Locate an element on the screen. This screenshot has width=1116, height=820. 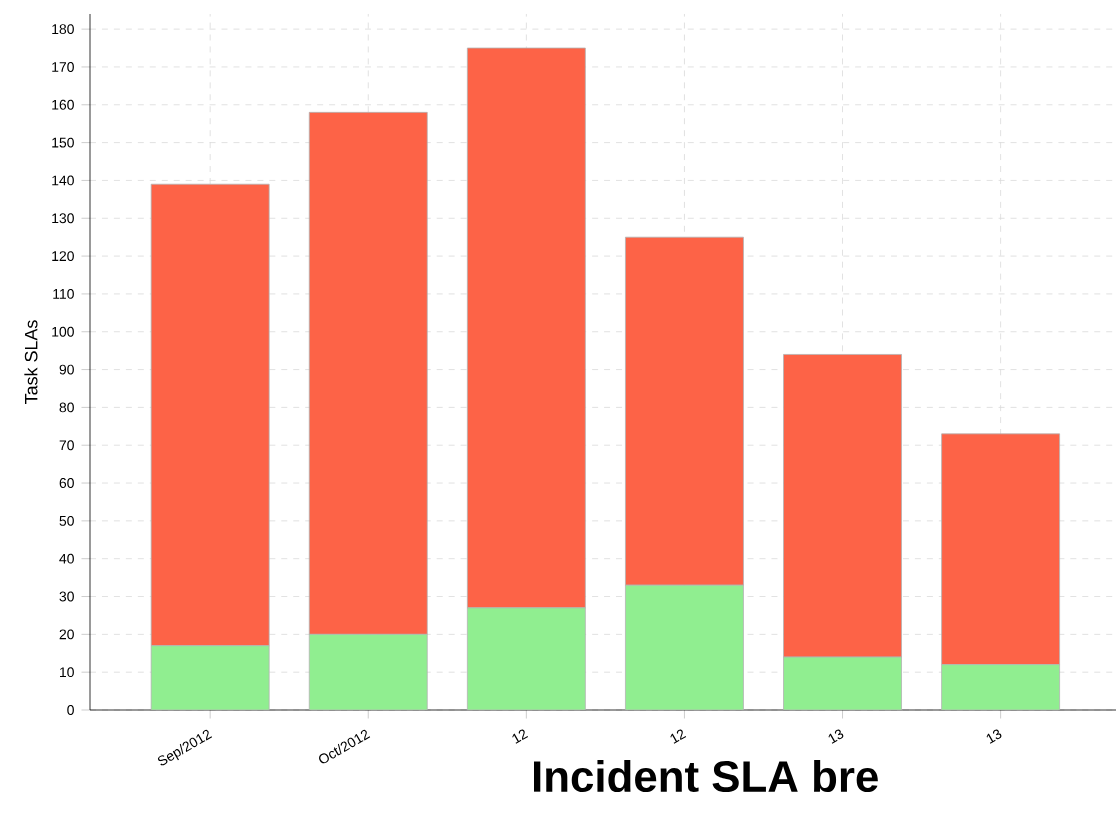
y-axis-title: Task SLAs is located at coordinates (31, 362).